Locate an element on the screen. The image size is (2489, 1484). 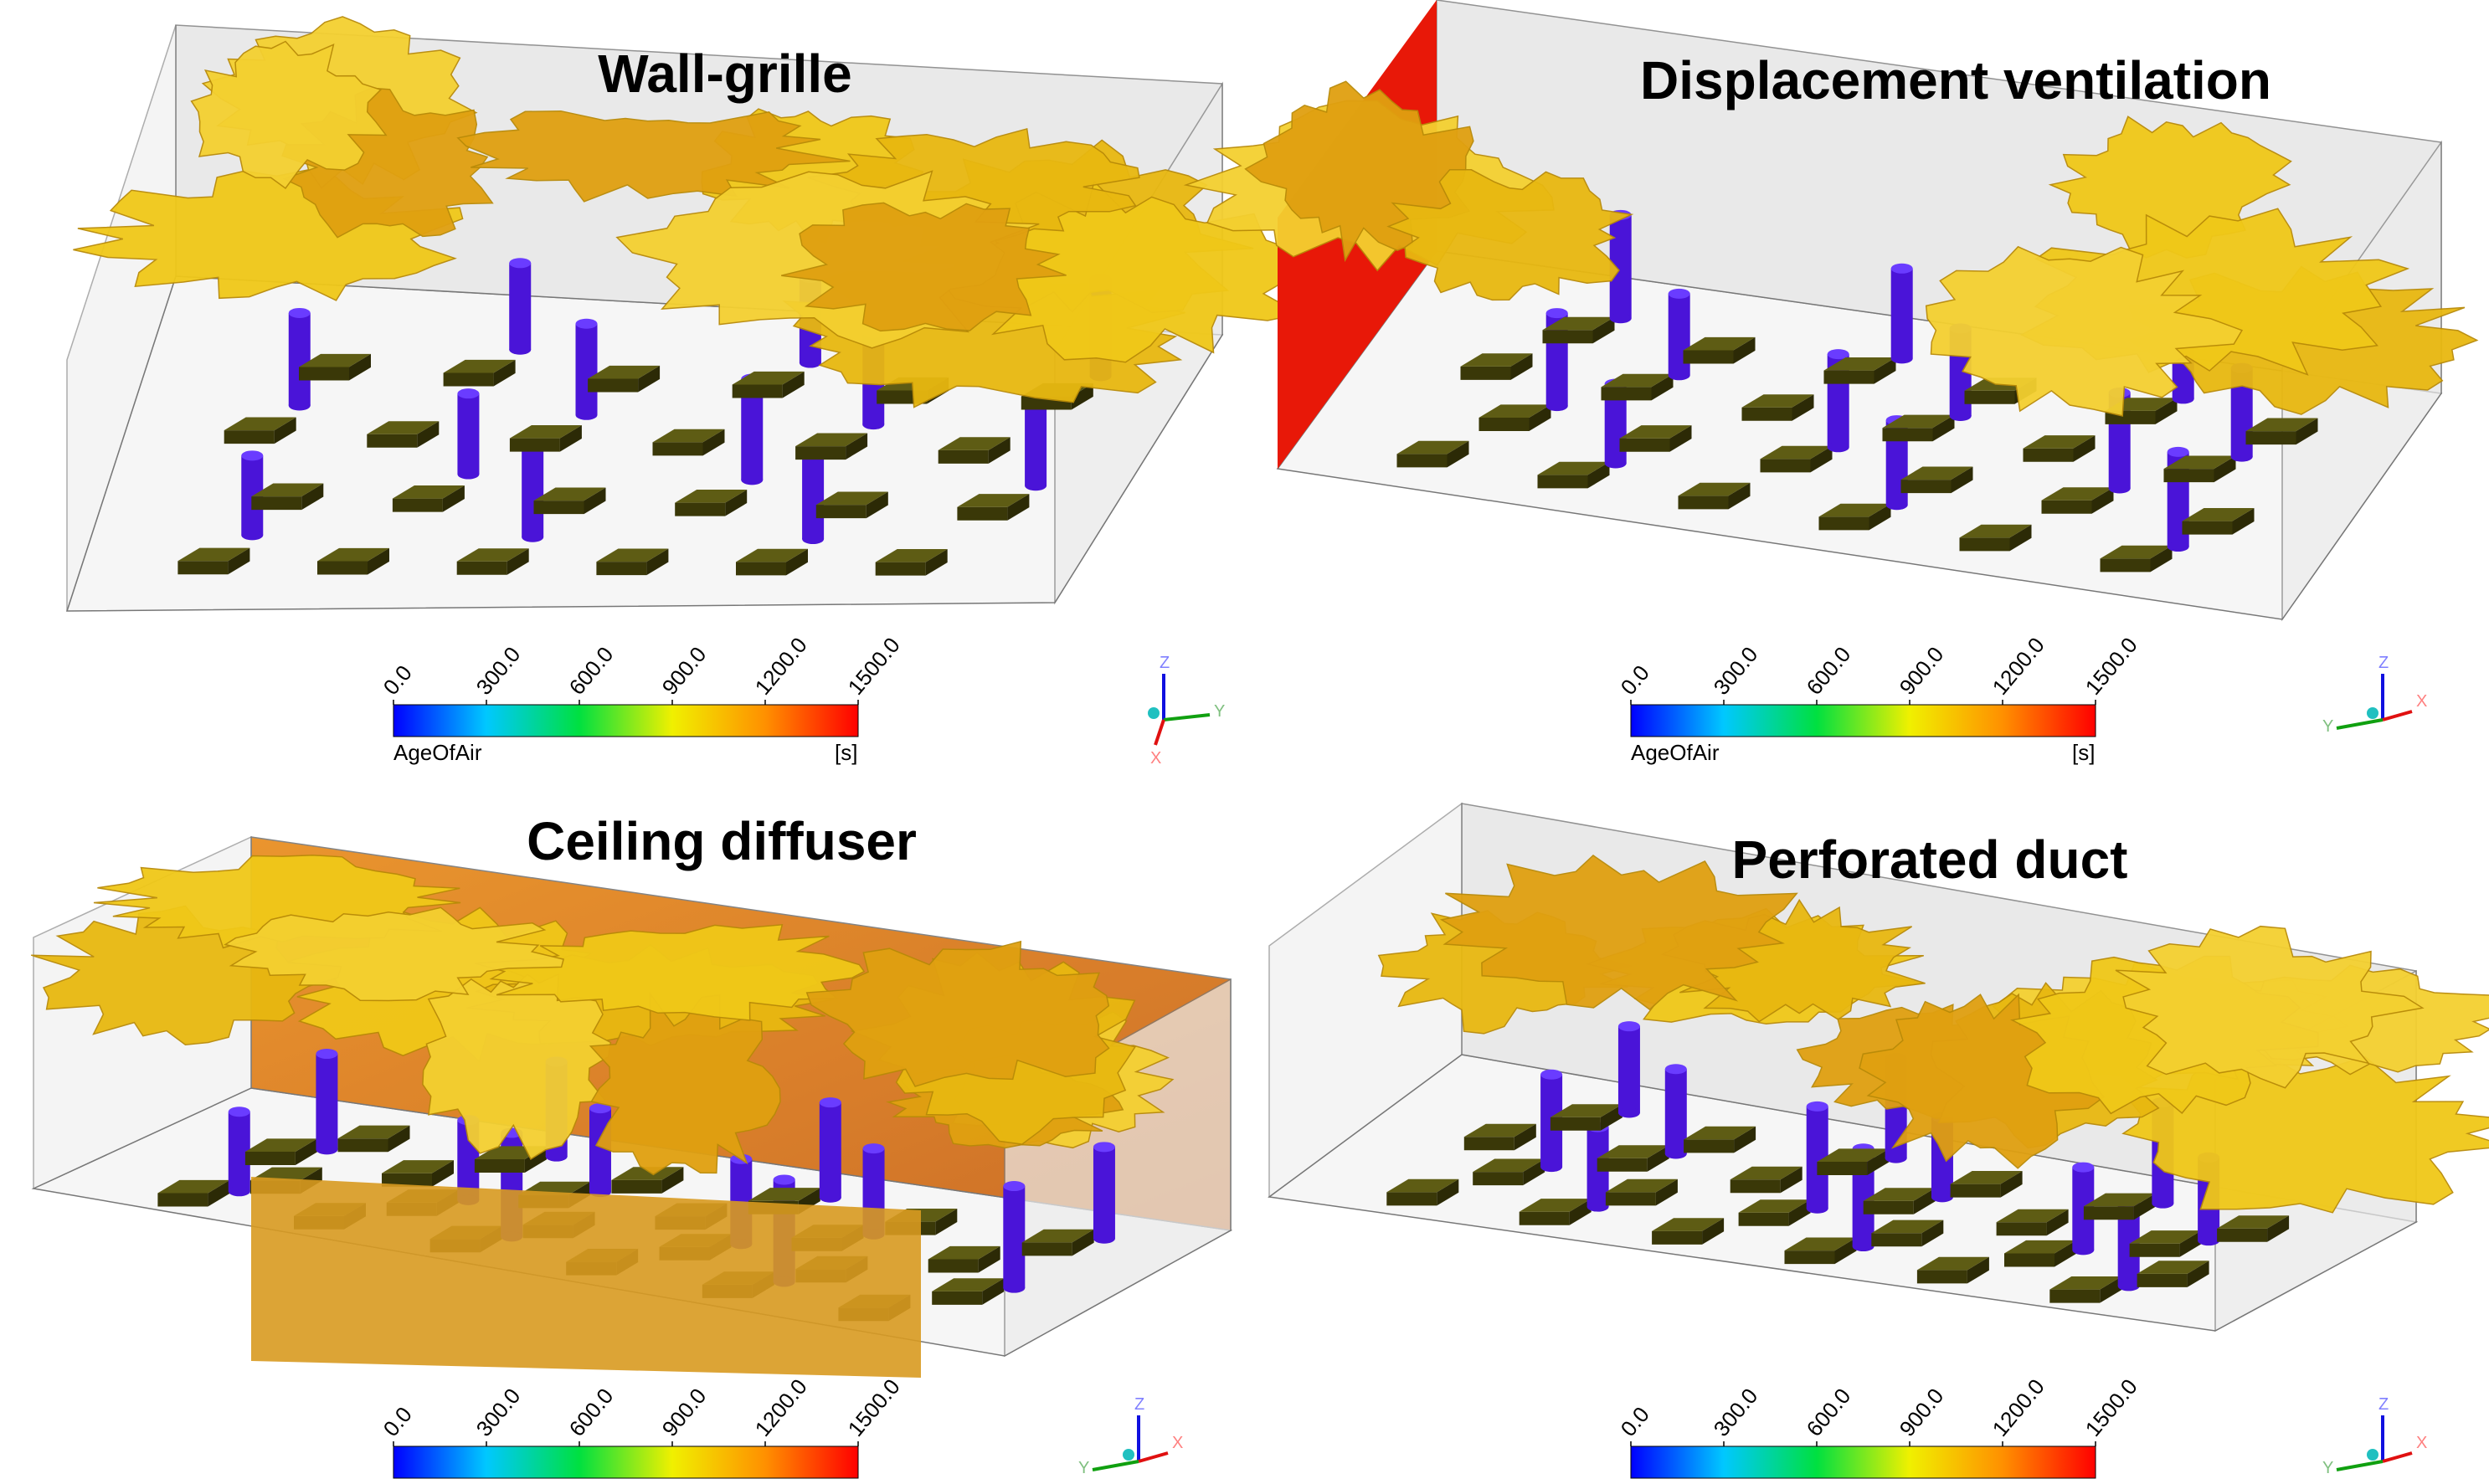
axis-x is located at coordinates (1159, 732).